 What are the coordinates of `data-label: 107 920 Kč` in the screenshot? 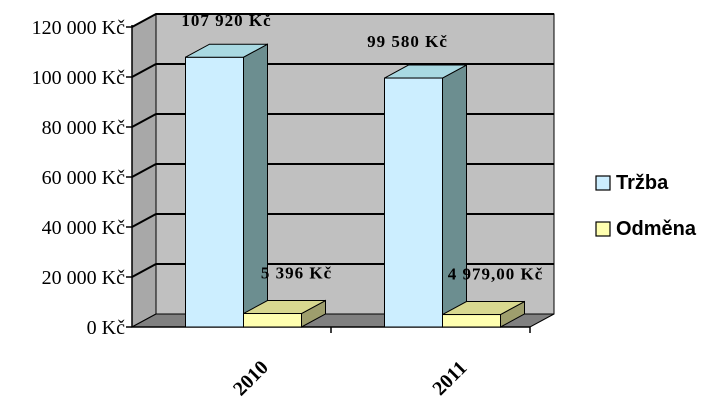 It's located at (226, 20).